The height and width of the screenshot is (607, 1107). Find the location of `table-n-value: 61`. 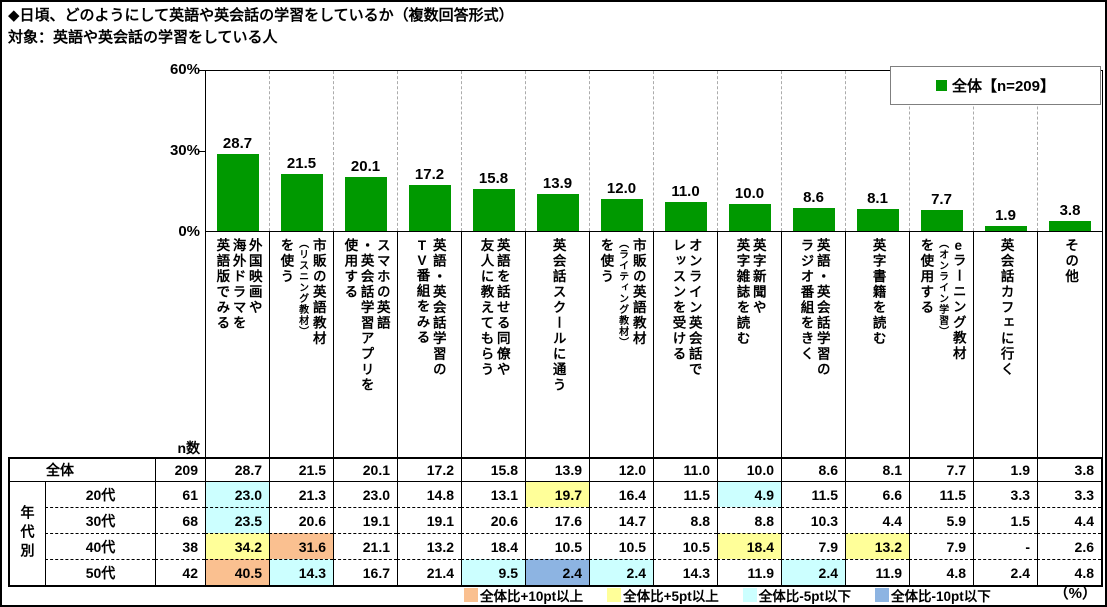

table-n-value: 61 is located at coordinates (180, 494).